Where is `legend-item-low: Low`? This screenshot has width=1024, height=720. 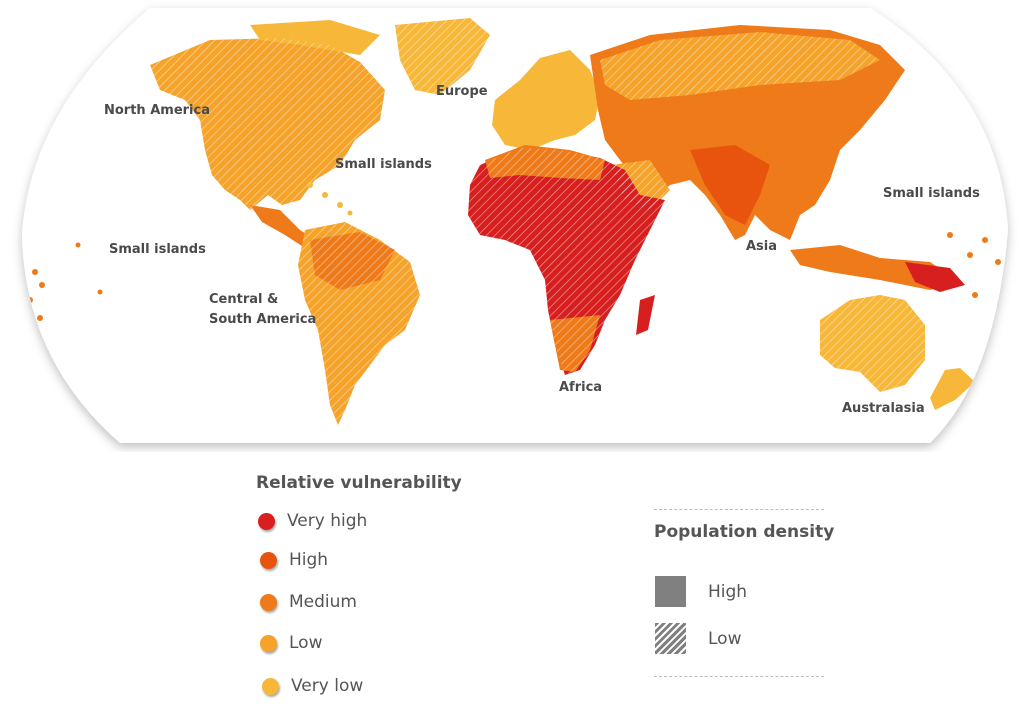 legend-item-low: Low is located at coordinates (291, 643).